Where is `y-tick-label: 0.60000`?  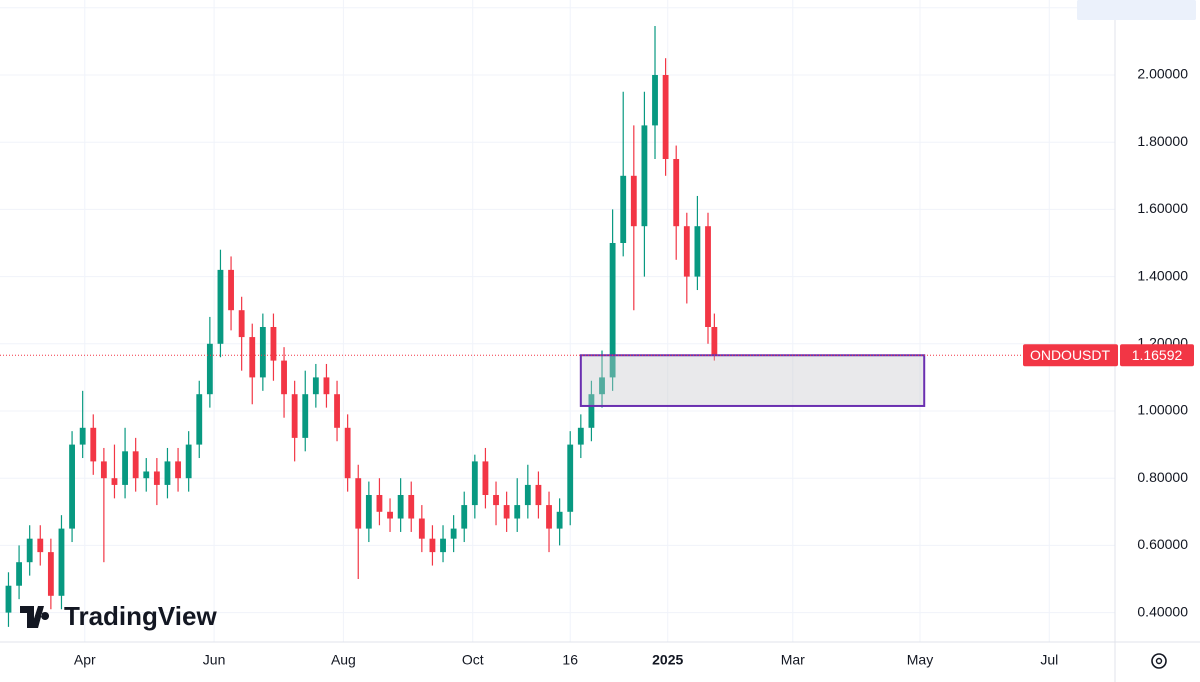 y-tick-label: 0.60000 is located at coordinates (1162, 544).